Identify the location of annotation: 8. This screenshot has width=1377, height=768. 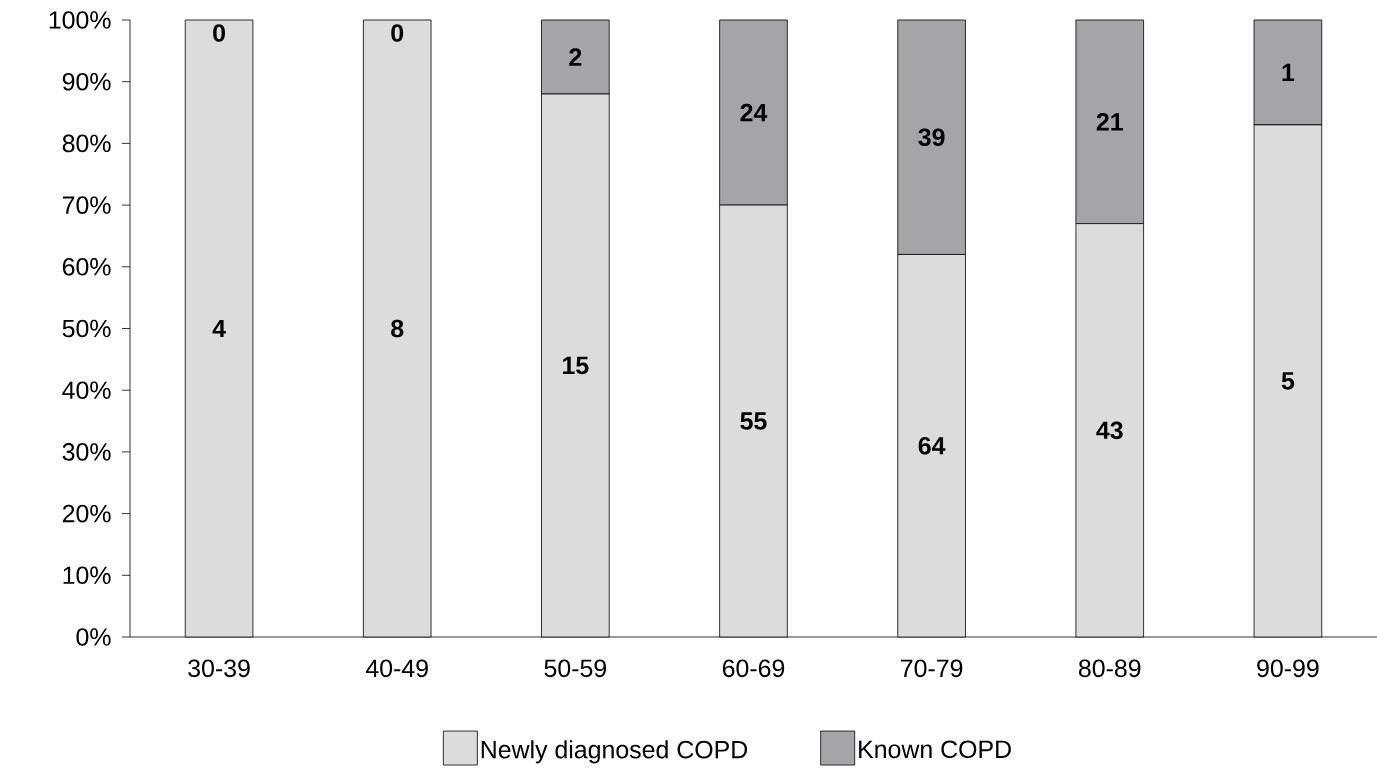
(397, 328).